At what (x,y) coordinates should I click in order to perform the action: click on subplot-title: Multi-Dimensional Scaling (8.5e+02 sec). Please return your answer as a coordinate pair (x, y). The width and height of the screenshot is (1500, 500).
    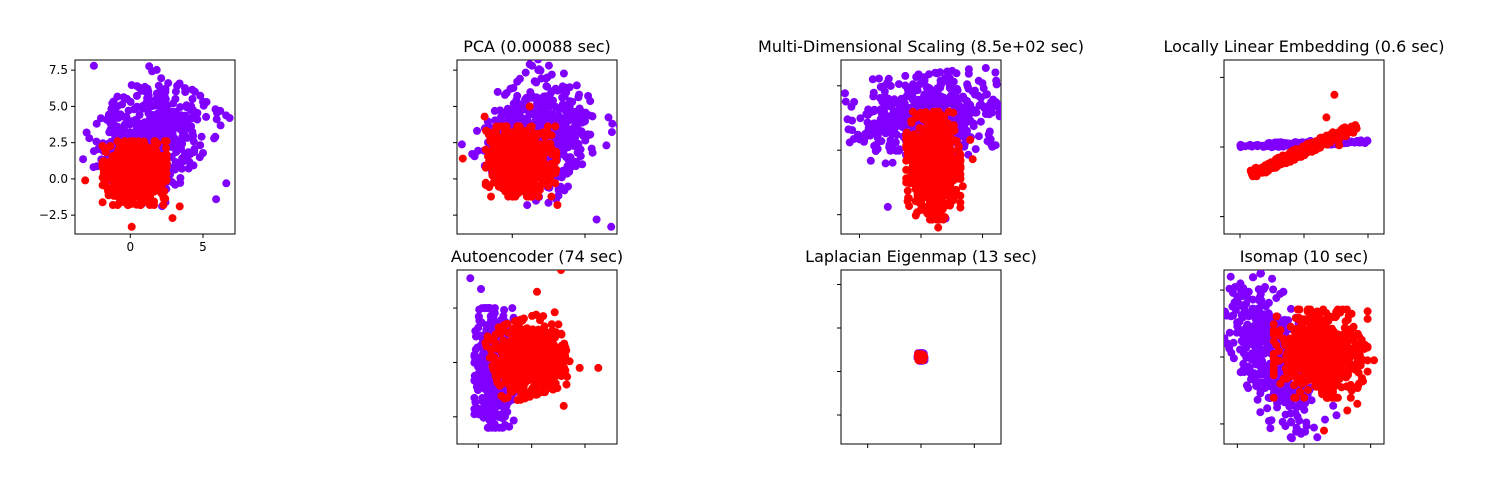
    Looking at the image, I should click on (921, 46).